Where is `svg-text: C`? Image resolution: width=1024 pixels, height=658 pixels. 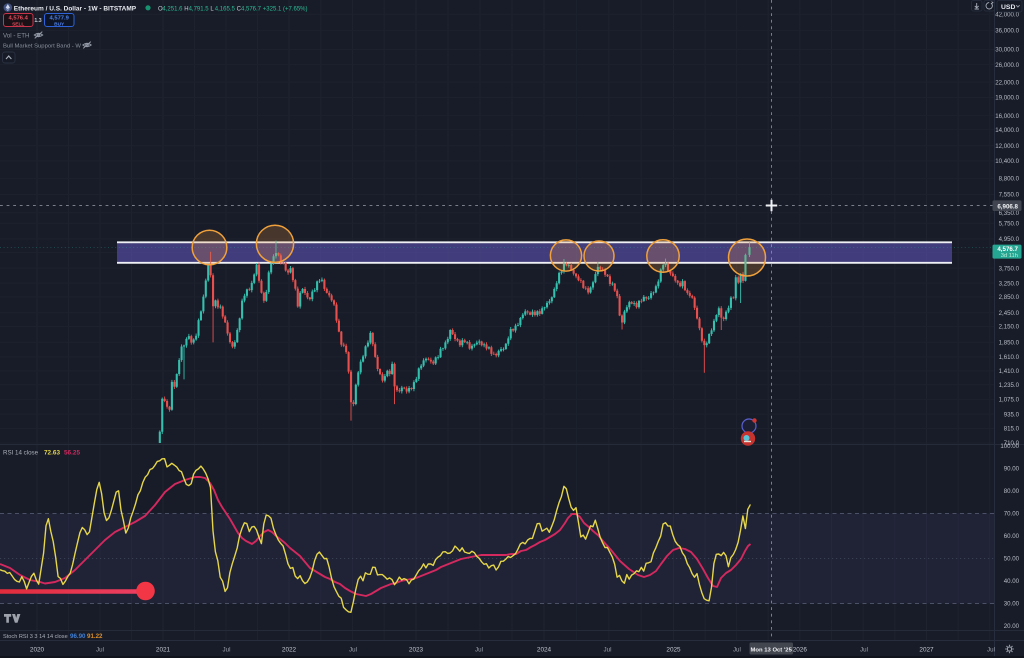
svg-text: C is located at coordinates (239, 9).